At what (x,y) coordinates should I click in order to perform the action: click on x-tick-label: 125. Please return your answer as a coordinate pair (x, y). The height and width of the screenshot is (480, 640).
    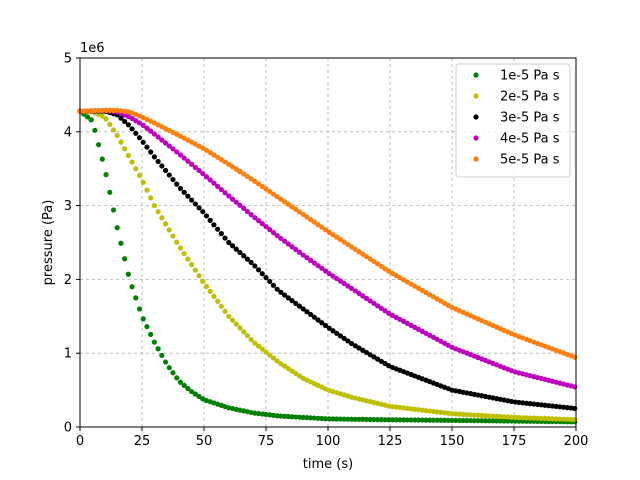
    Looking at the image, I should click on (390, 441).